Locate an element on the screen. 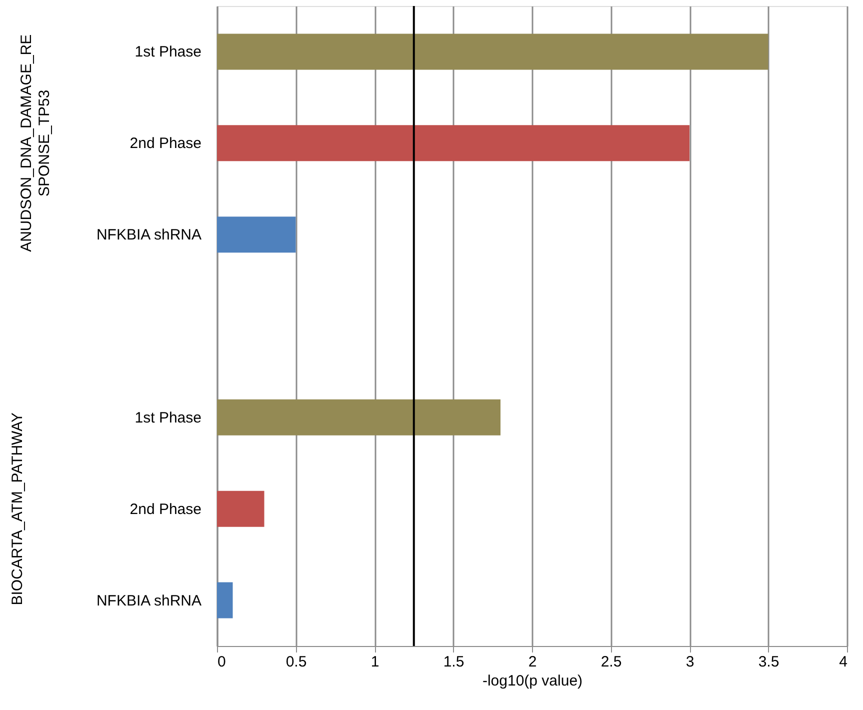  text: ANUDSON_DNA_DAMAGE_RESPONSE_TP53 is located at coordinates (35, 143).